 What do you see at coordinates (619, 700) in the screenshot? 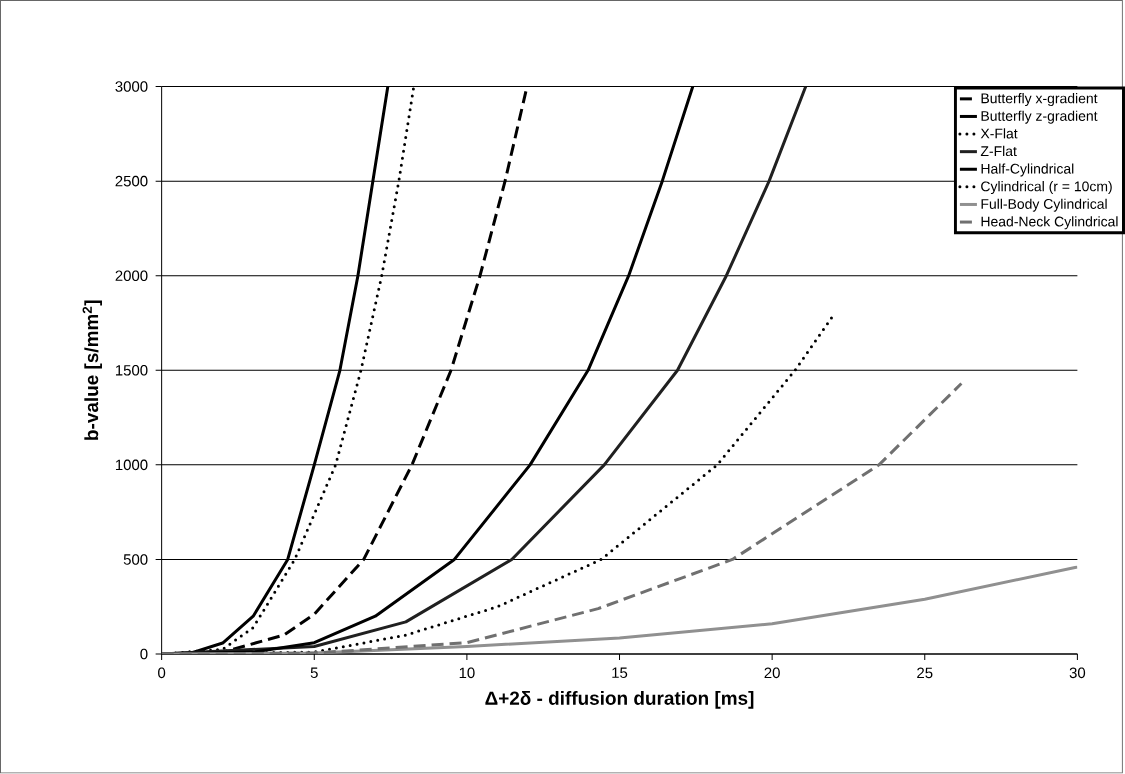
I see `x-axis-title: Δ+2δ - diffusion duration [ms]` at bounding box center [619, 700].